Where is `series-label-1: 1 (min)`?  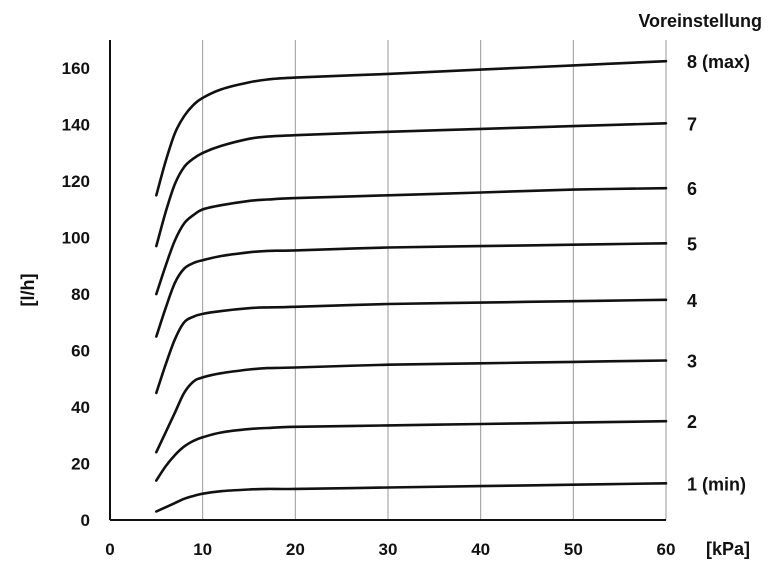 series-label-1: 1 (min) is located at coordinates (716, 484).